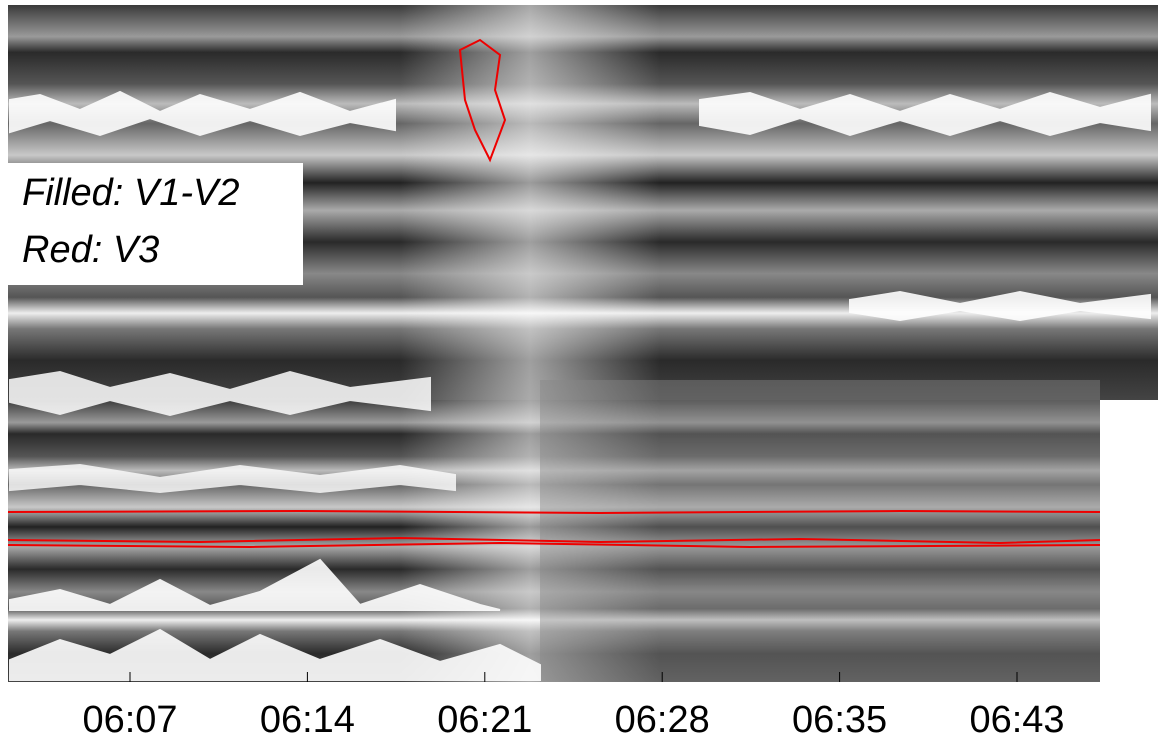 The height and width of the screenshot is (741, 1158). Describe the element at coordinates (129, 720) in the screenshot. I see `x-tick-label: 06:07` at that location.